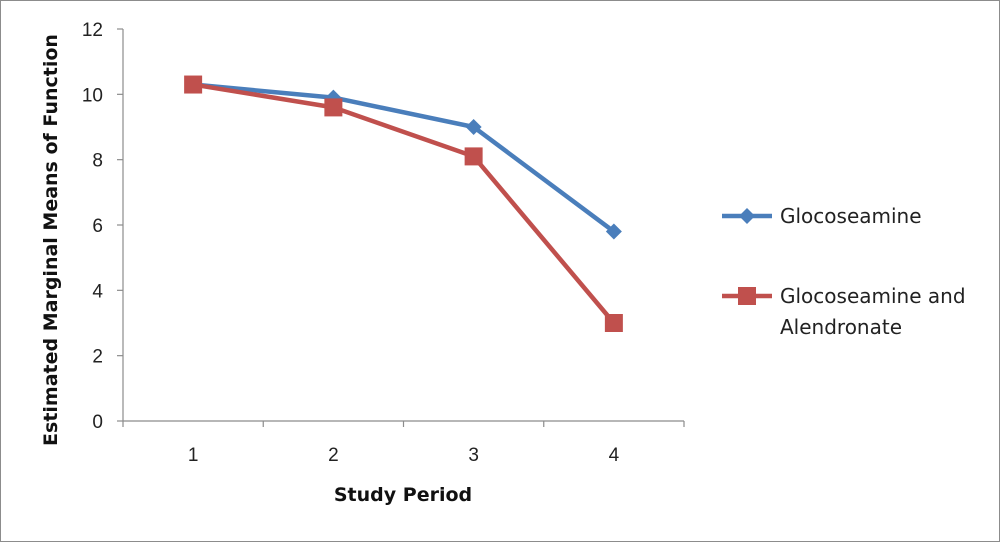 The width and height of the screenshot is (1000, 542). I want to click on y-tick-label: 6, so click(97, 226).